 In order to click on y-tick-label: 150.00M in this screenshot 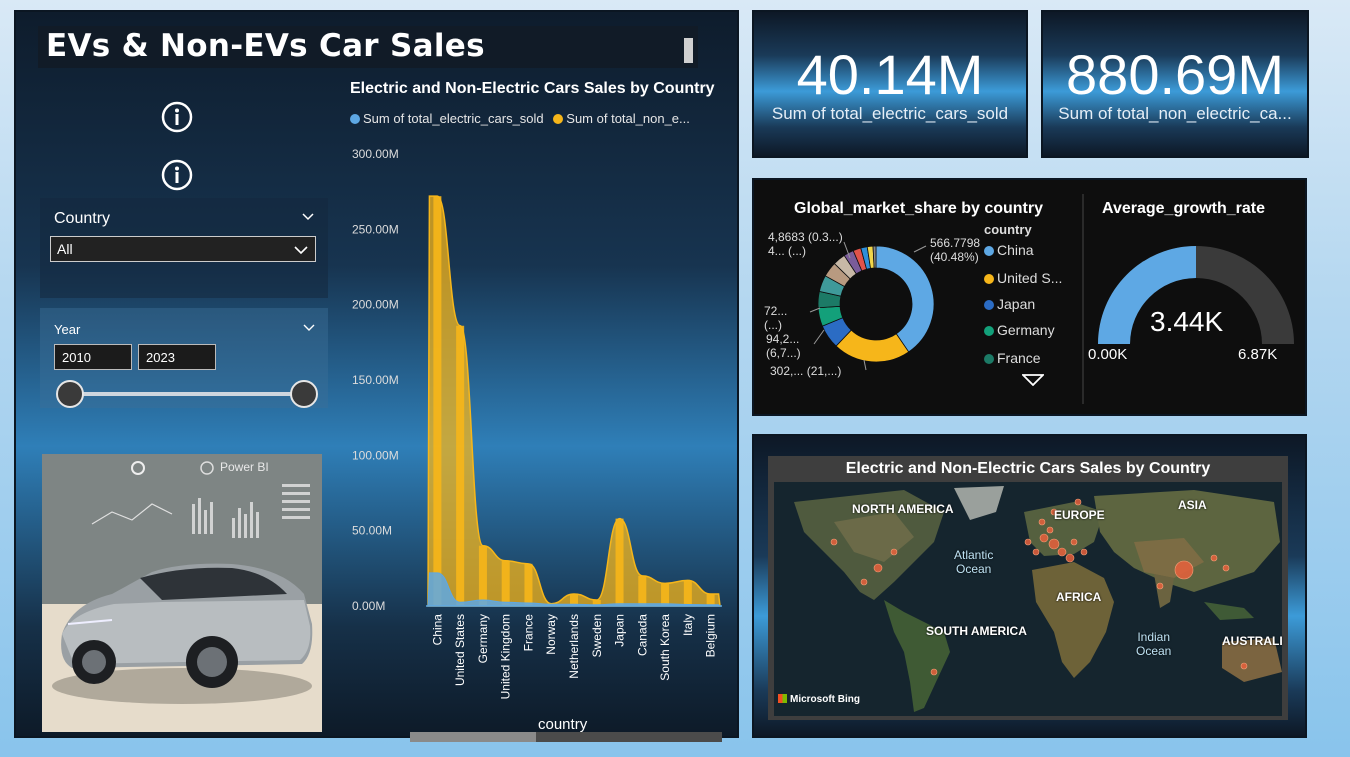, I will do `click(375, 380)`.